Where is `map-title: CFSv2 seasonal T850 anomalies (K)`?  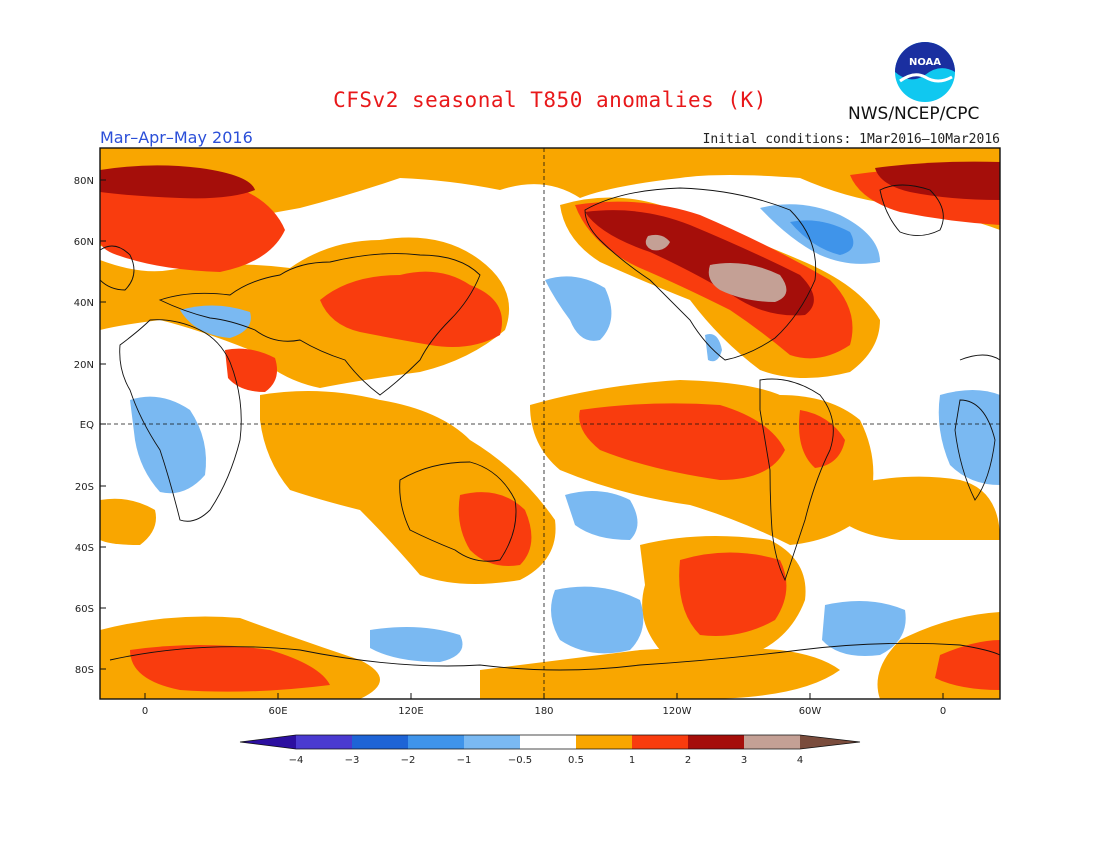 map-title: CFSv2 seasonal T850 anomalies (K) is located at coordinates (550, 100).